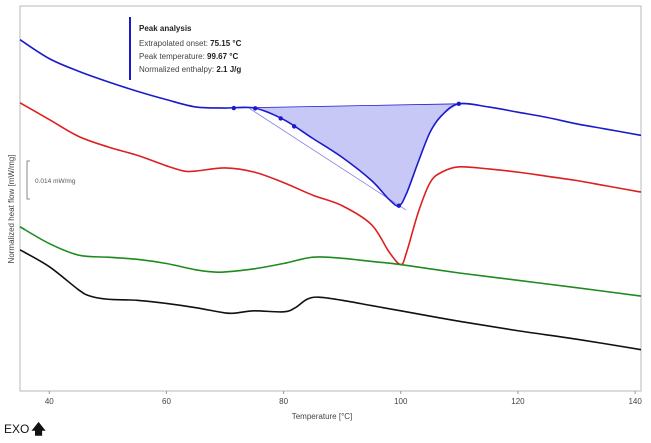 This screenshot has height=443, width=651. I want to click on x-tick-label: 80, so click(283, 401).